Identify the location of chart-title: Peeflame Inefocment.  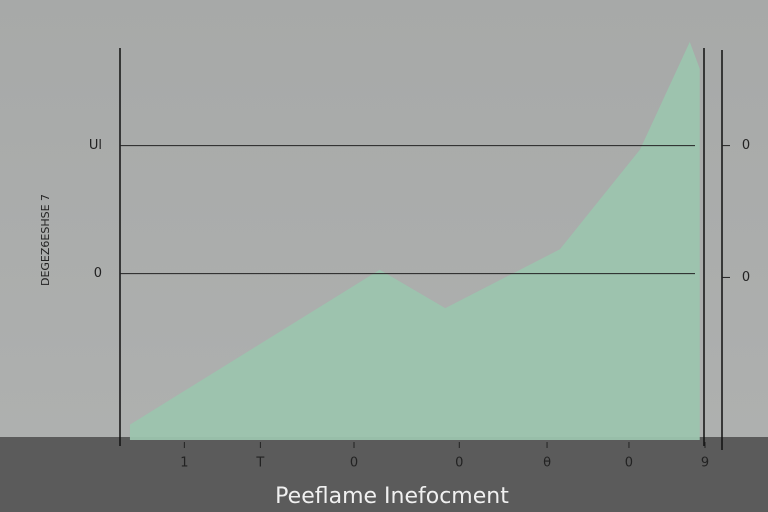
(392, 496).